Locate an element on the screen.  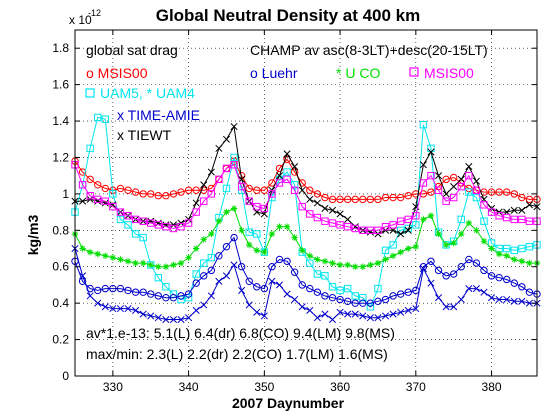
legend-uco: * U CO is located at coordinates (358, 73).